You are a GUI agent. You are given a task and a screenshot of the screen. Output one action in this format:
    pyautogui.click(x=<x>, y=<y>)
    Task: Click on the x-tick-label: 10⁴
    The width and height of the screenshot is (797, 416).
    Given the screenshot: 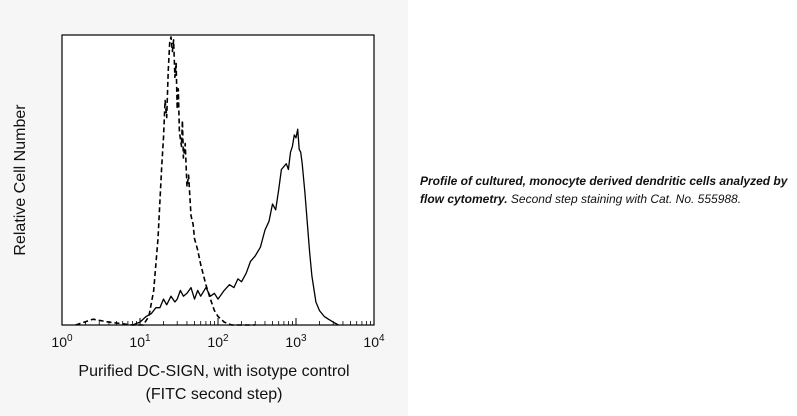 What is the action you would take?
    pyautogui.click(x=374, y=341)
    